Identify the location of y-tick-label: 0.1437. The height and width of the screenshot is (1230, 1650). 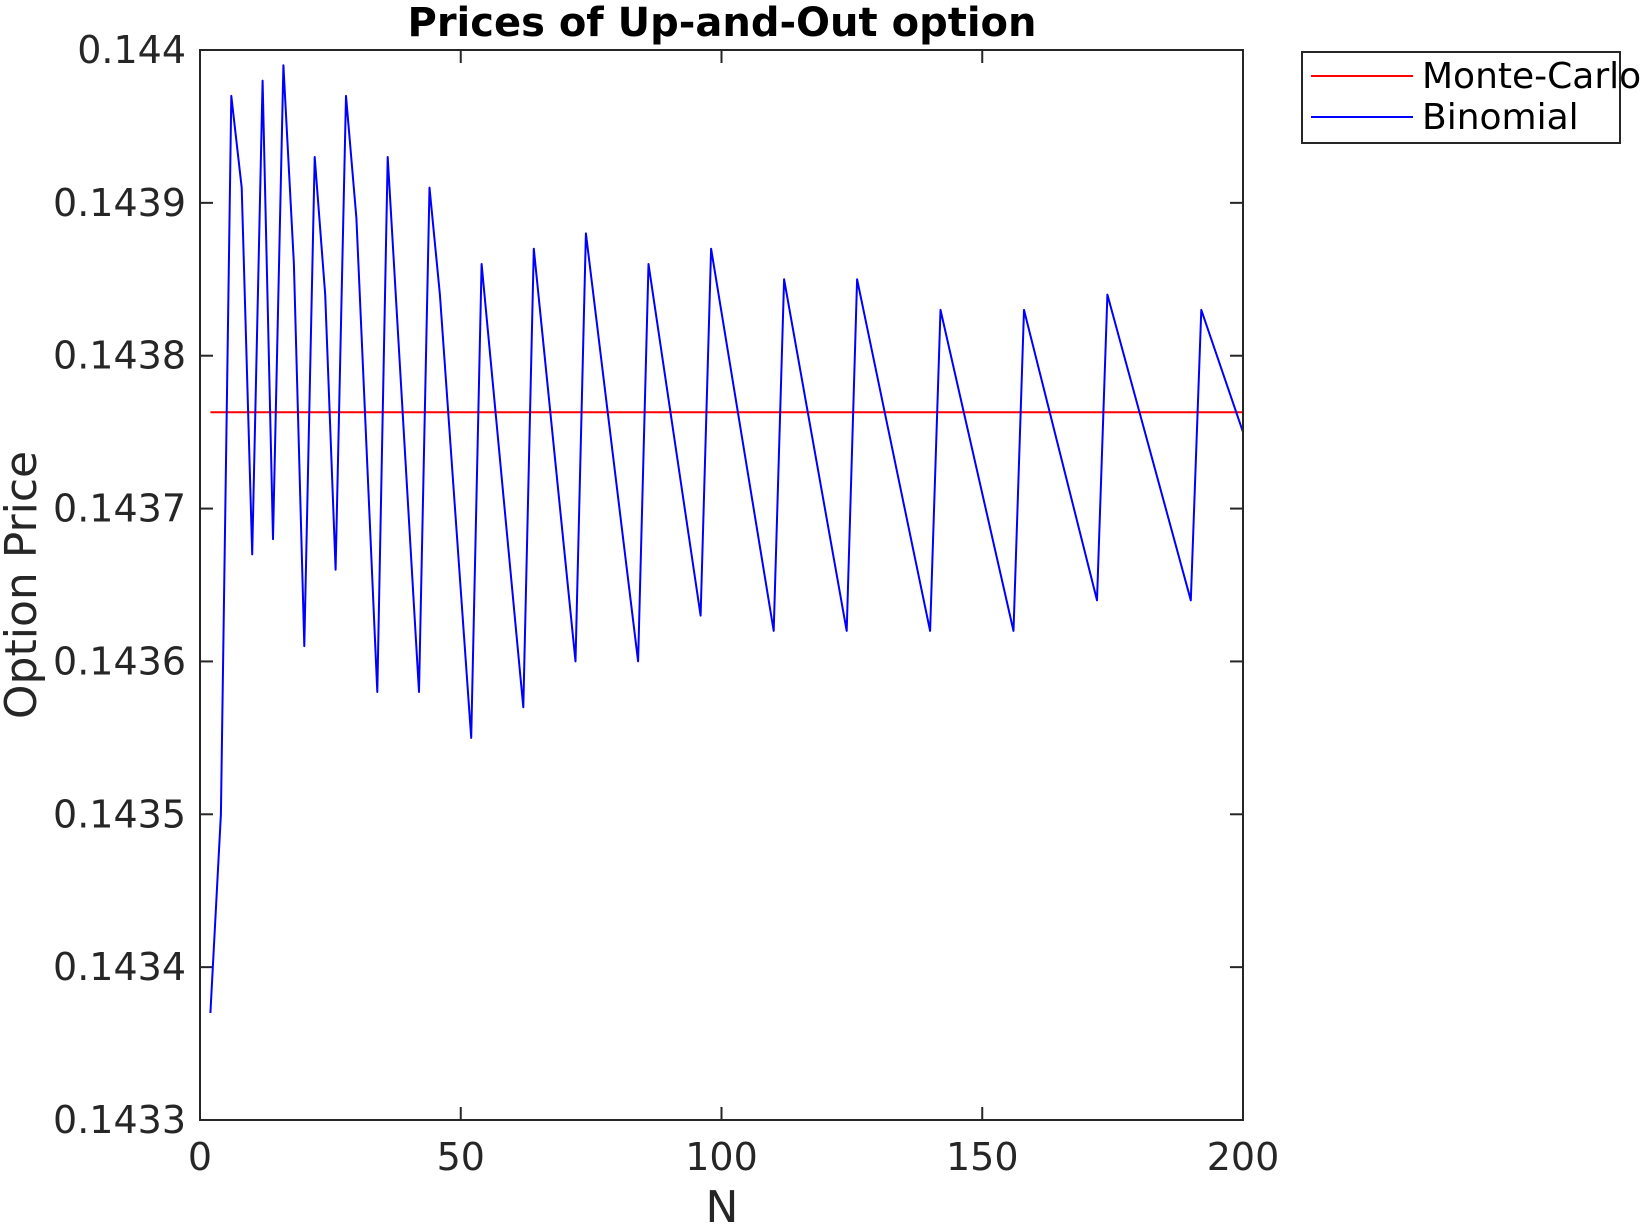
(119, 509).